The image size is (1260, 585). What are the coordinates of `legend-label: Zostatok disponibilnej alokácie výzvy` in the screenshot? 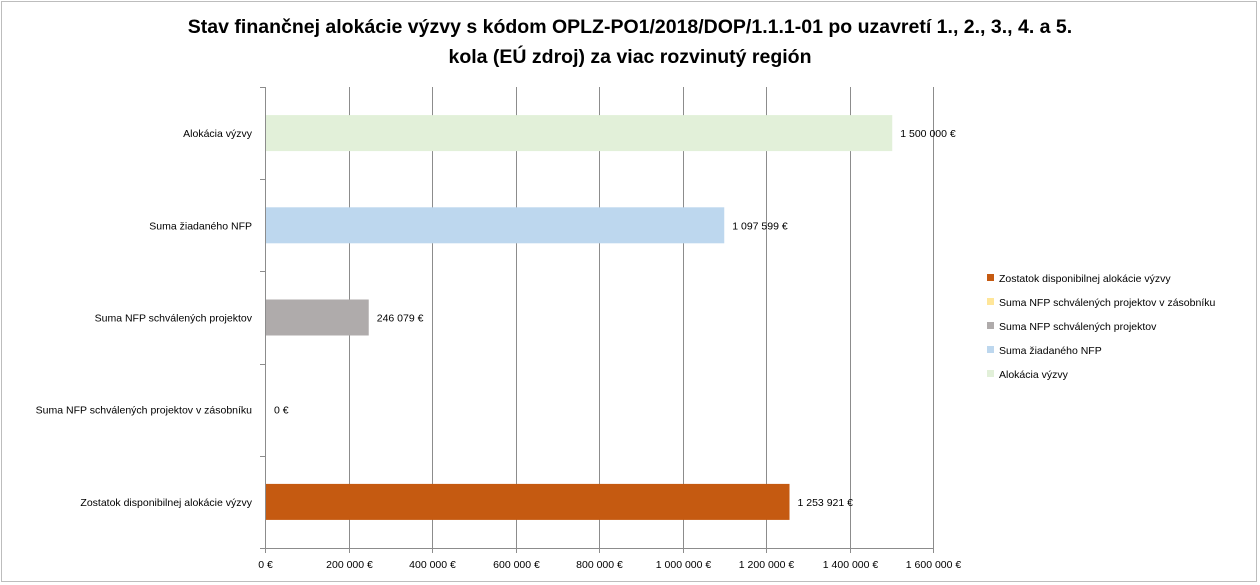 It's located at (1085, 279).